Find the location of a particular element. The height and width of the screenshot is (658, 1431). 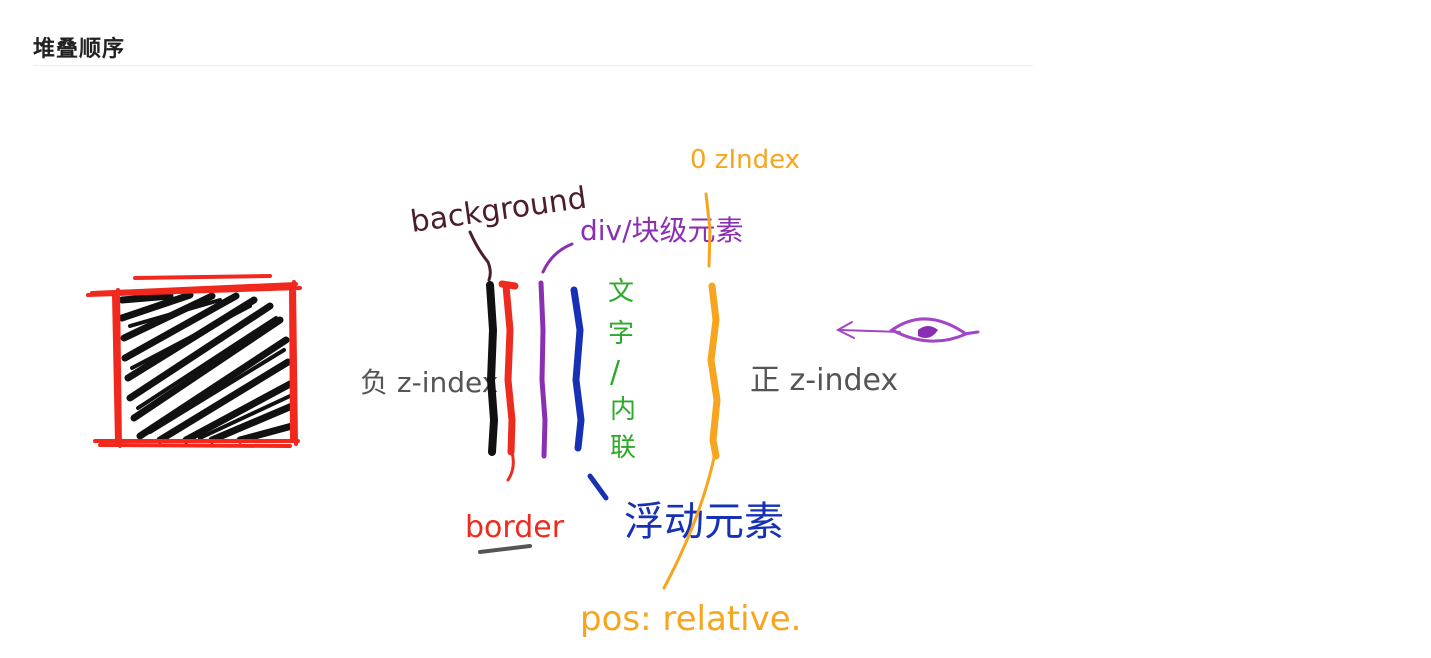

eye-pupil is located at coordinates (928, 332).